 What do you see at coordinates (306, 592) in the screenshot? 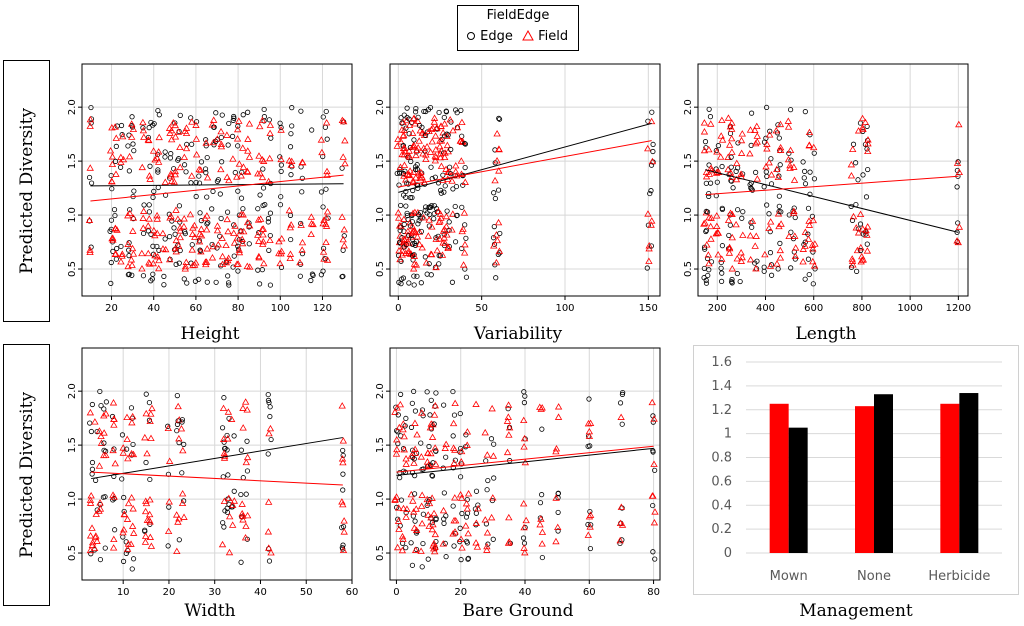
I see `x-tick-label: 50` at bounding box center [306, 592].